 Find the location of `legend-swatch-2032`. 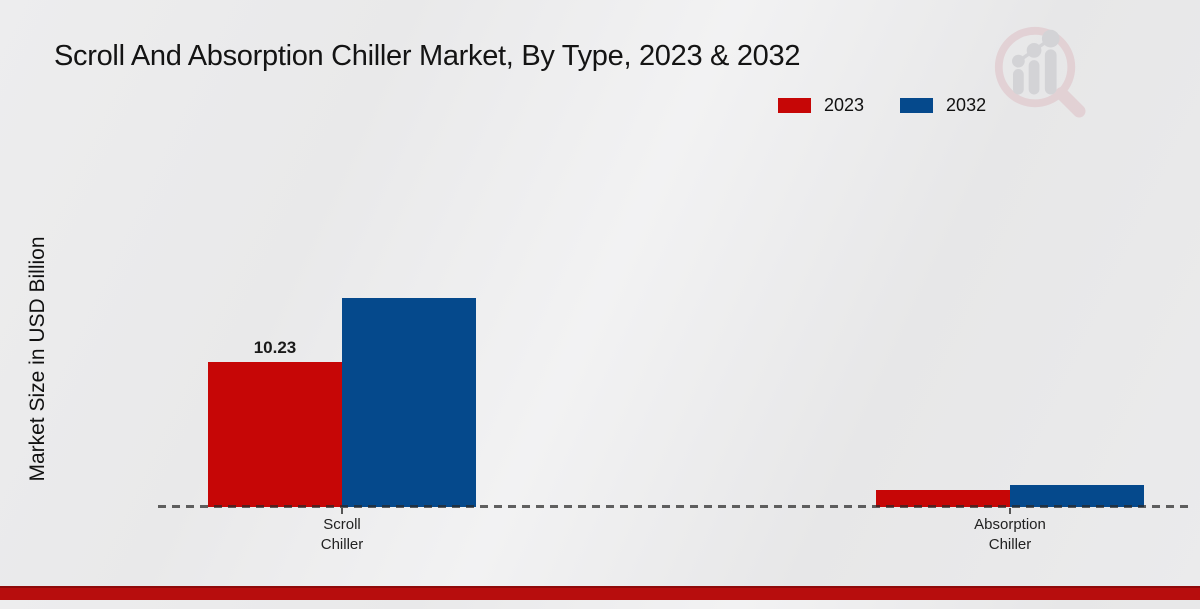

legend-swatch-2032 is located at coordinates (917, 105).